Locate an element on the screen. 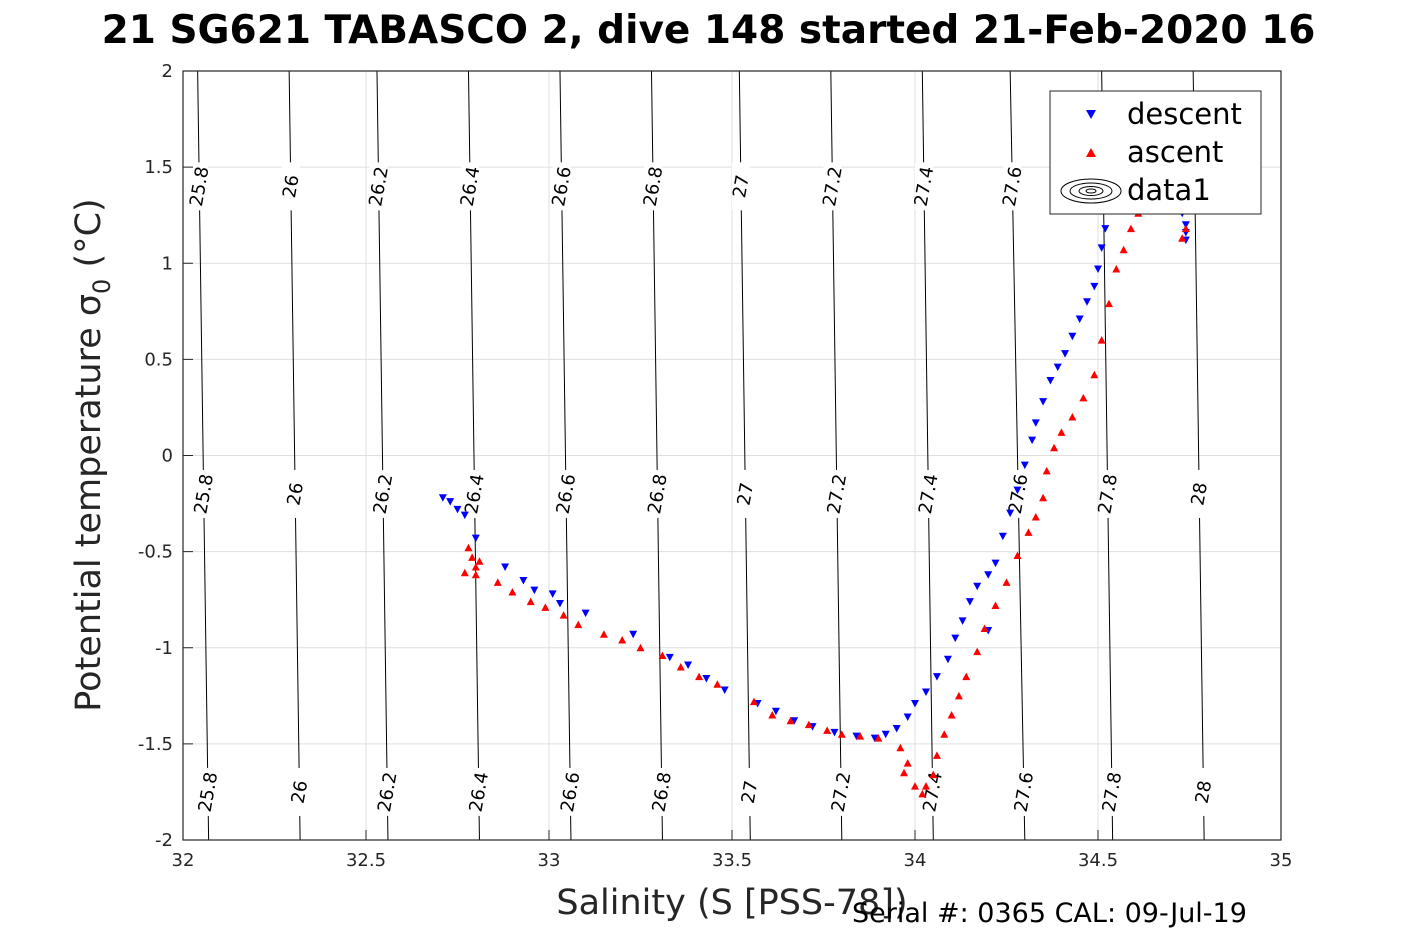 The width and height of the screenshot is (1417, 945). y-tick-label: -2 is located at coordinates (164, 840).